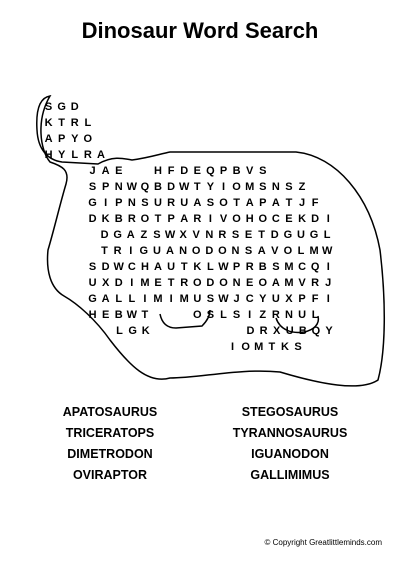 The height and width of the screenshot is (564, 400). I want to click on word-item: TRICERATOPS, so click(110, 433).